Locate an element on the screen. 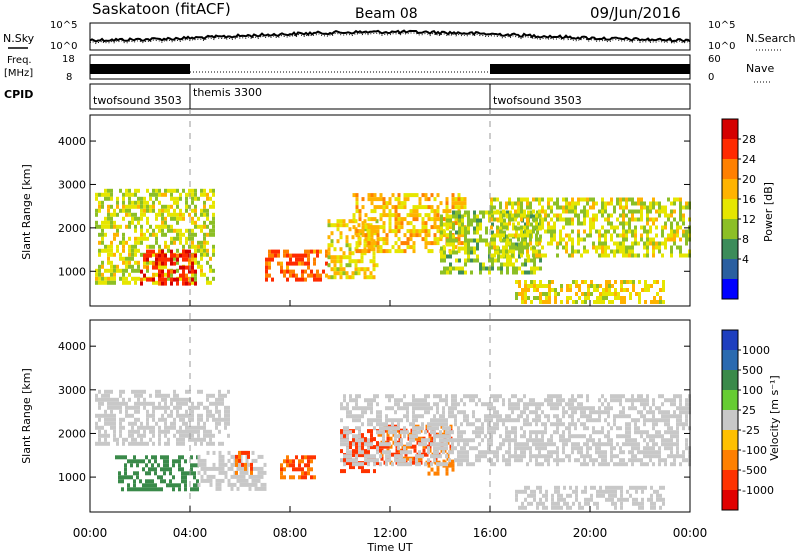  power-colorbar-tick-6: 4 is located at coordinates (745, 259).